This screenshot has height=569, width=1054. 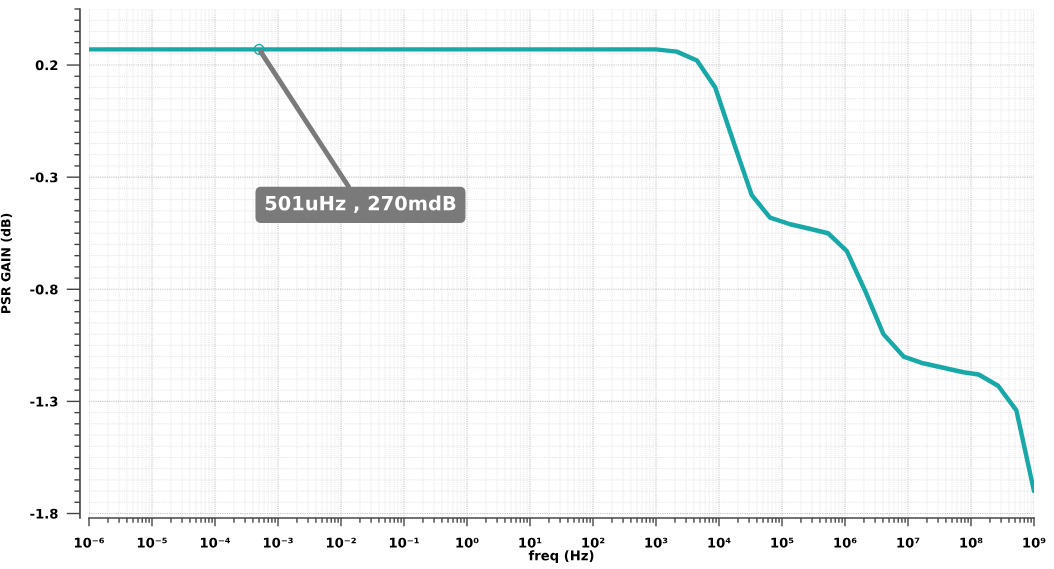 I want to click on x-tick-label: 10², so click(x=593, y=542).